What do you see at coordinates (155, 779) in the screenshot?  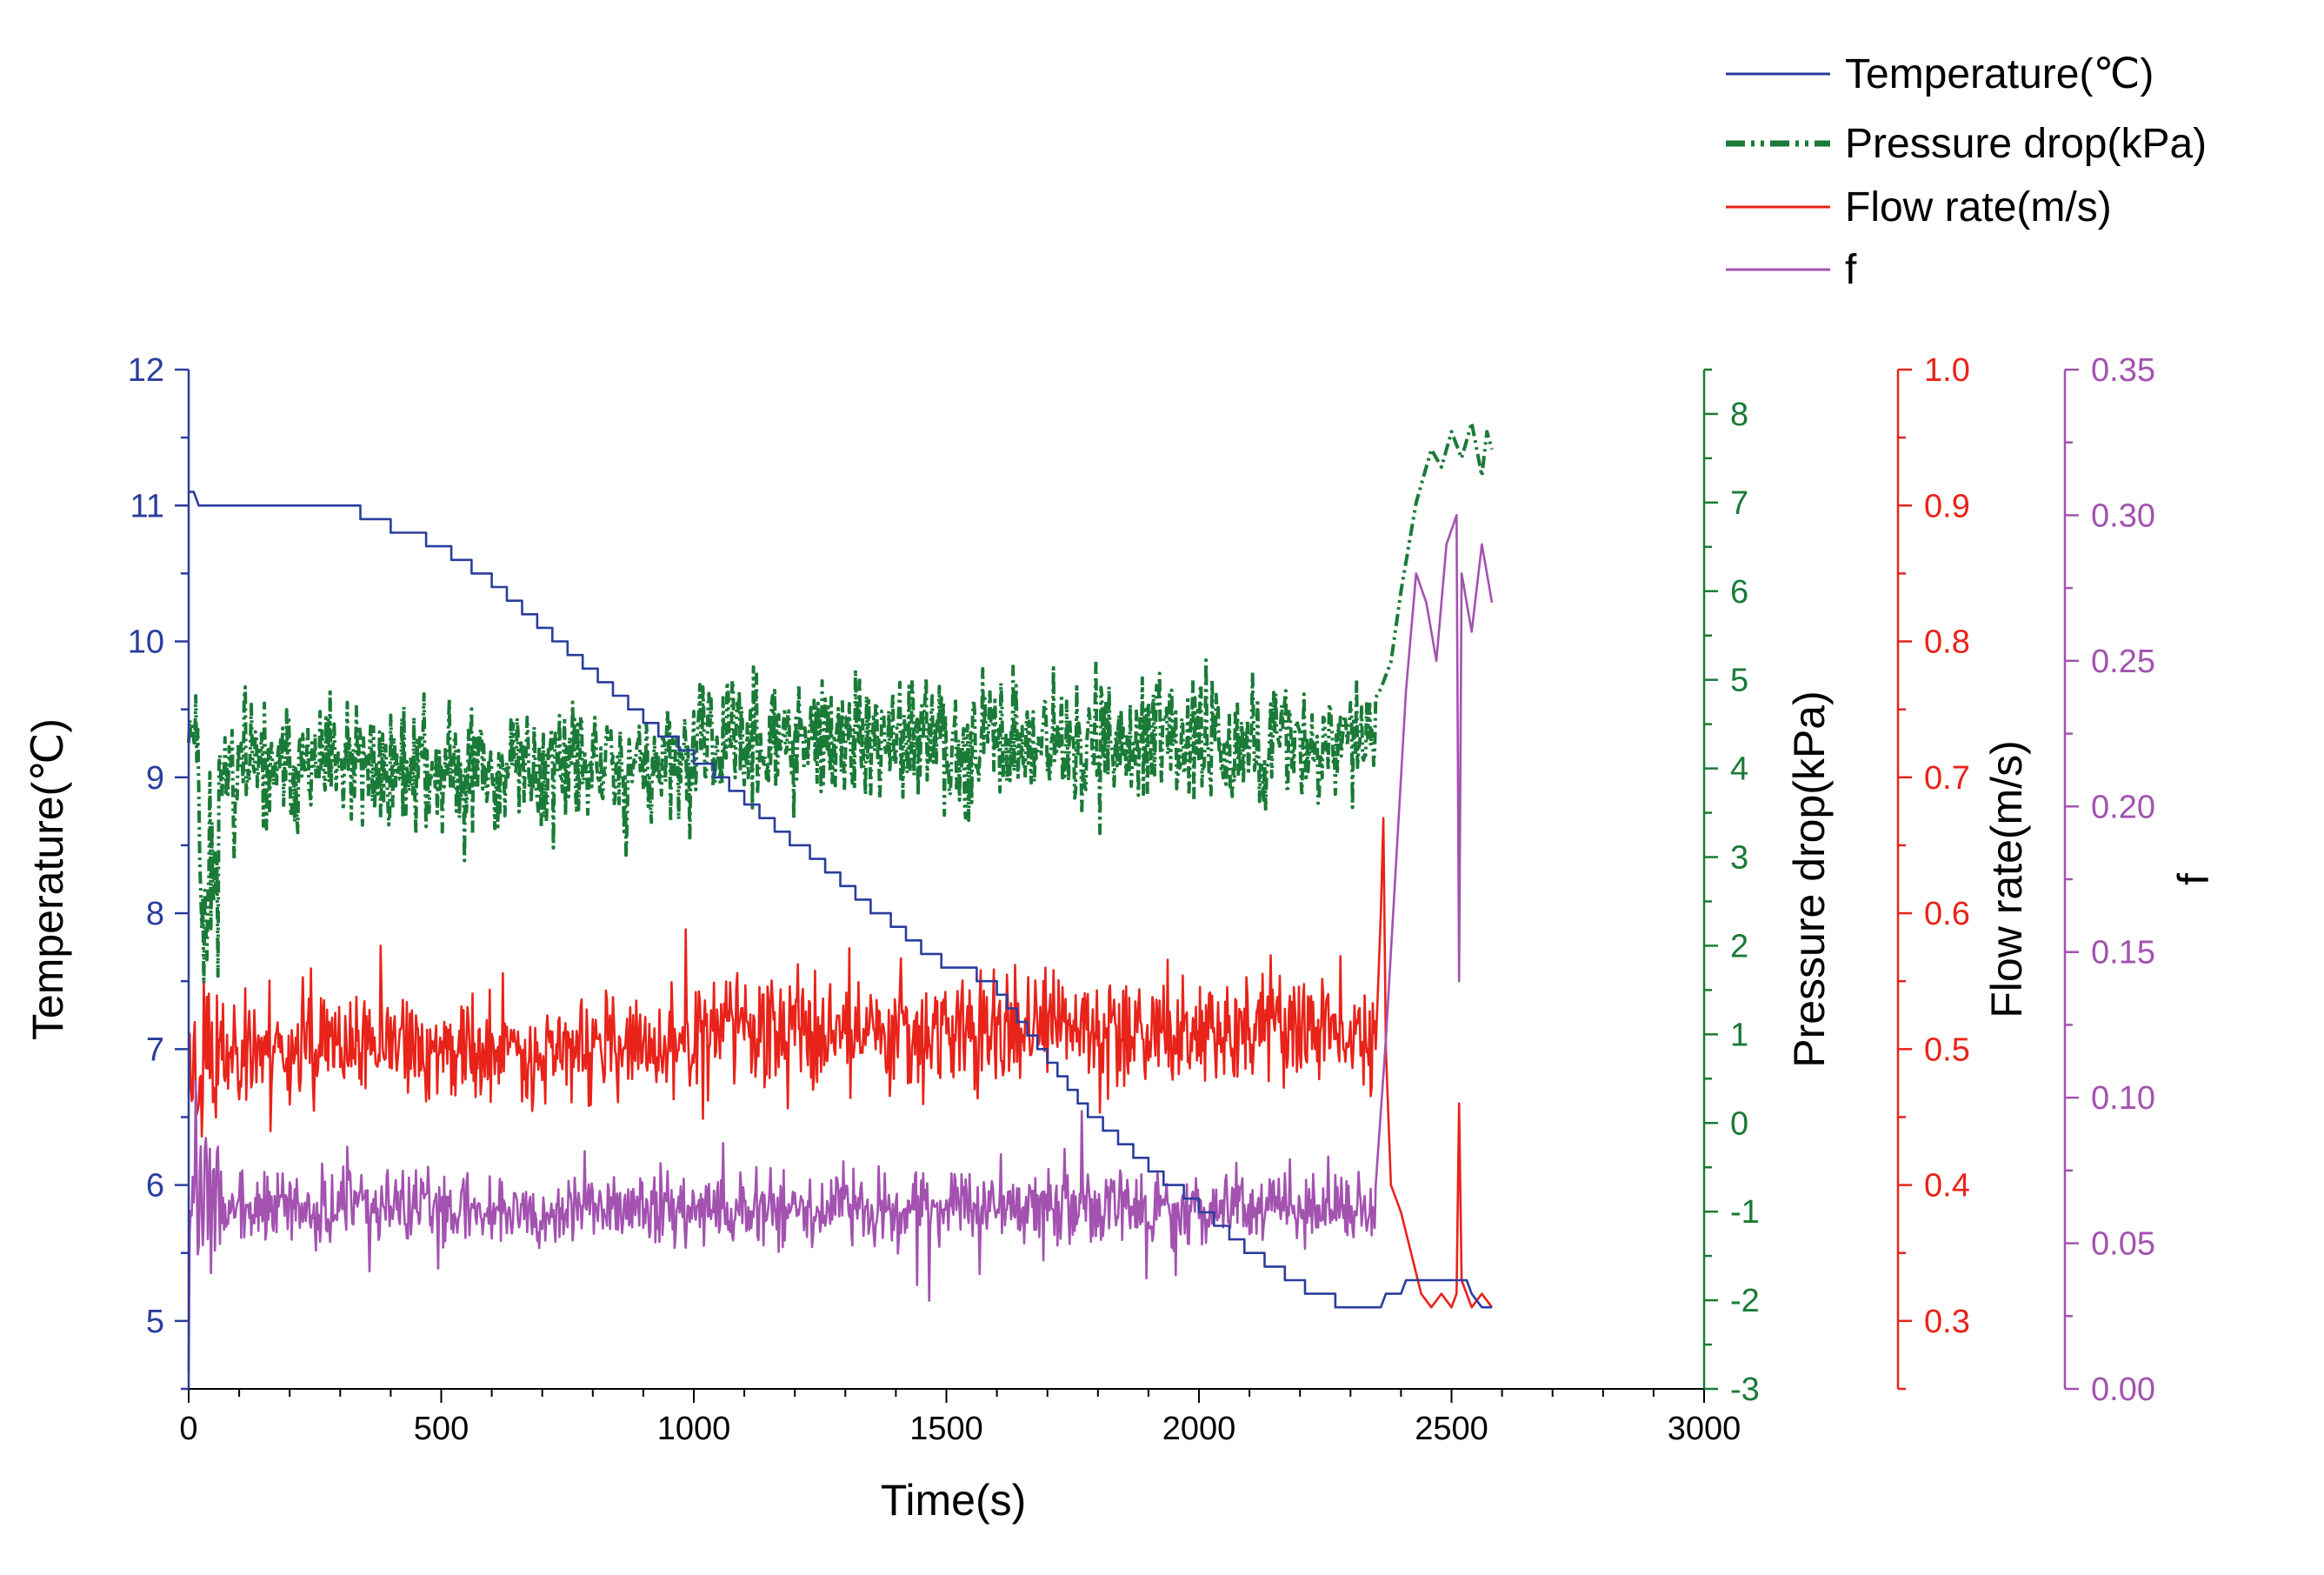 I see `temp-tick-label: 9` at bounding box center [155, 779].